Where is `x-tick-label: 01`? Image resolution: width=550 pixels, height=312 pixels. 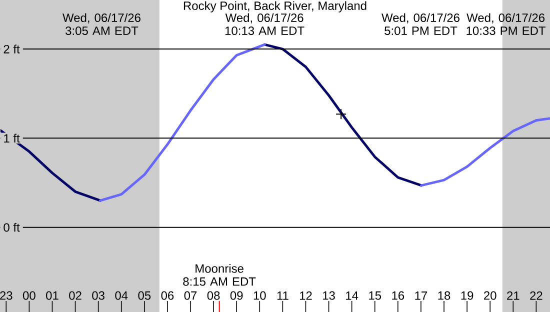 x-tick-label: 01 is located at coordinates (52, 295).